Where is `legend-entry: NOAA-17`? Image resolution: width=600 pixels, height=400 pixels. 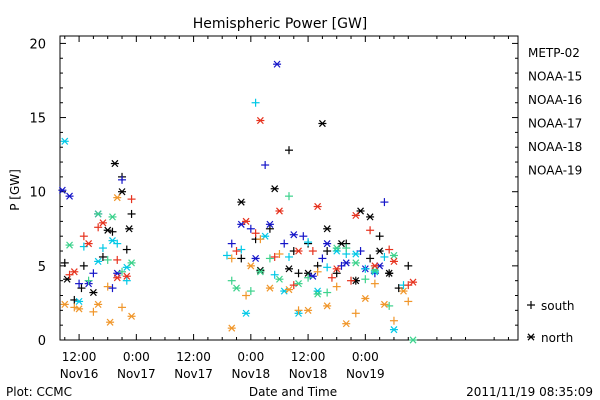 legend-entry: NOAA-17 is located at coordinates (555, 124).